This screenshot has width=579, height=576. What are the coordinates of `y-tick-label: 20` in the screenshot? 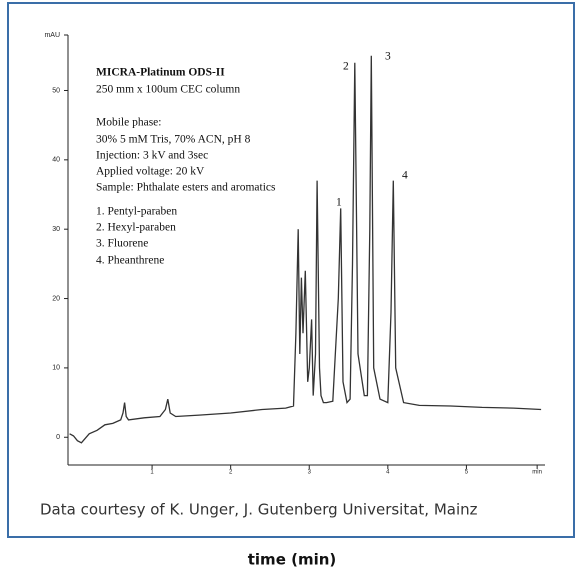 It's located at (56, 298).